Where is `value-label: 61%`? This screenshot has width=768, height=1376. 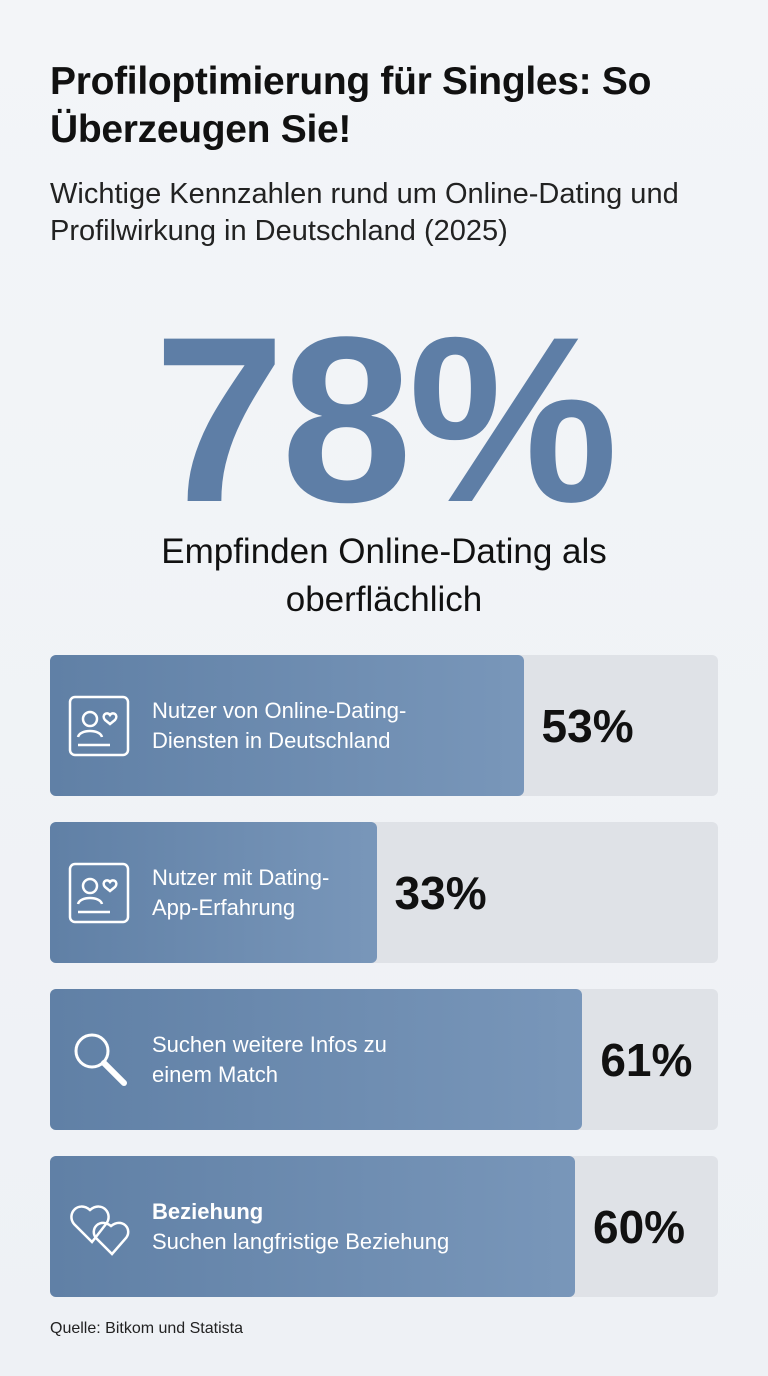
value-label: 61% is located at coordinates (646, 1059).